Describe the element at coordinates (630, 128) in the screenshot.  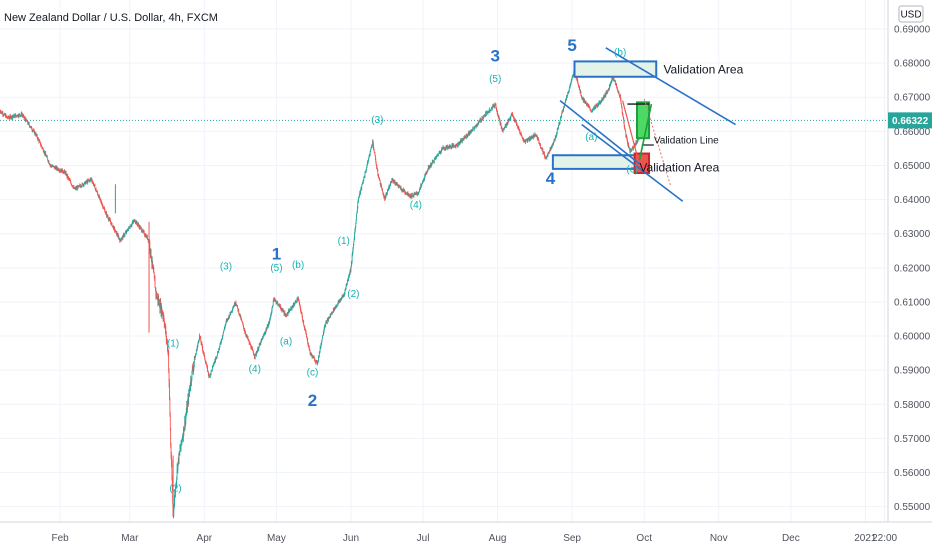
I see `projection-down` at that location.